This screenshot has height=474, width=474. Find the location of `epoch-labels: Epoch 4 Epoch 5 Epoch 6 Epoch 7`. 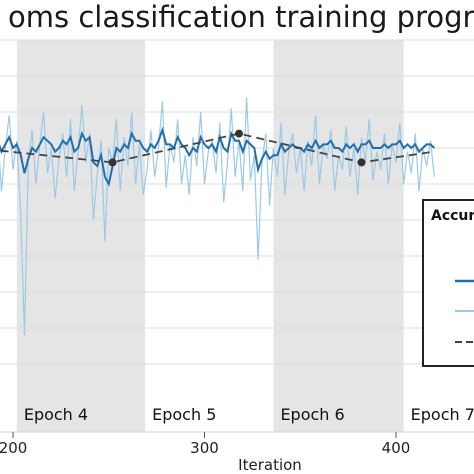

epoch-labels: Epoch 4 Epoch 5 Epoch 6 Epoch 7 is located at coordinates (249, 414).